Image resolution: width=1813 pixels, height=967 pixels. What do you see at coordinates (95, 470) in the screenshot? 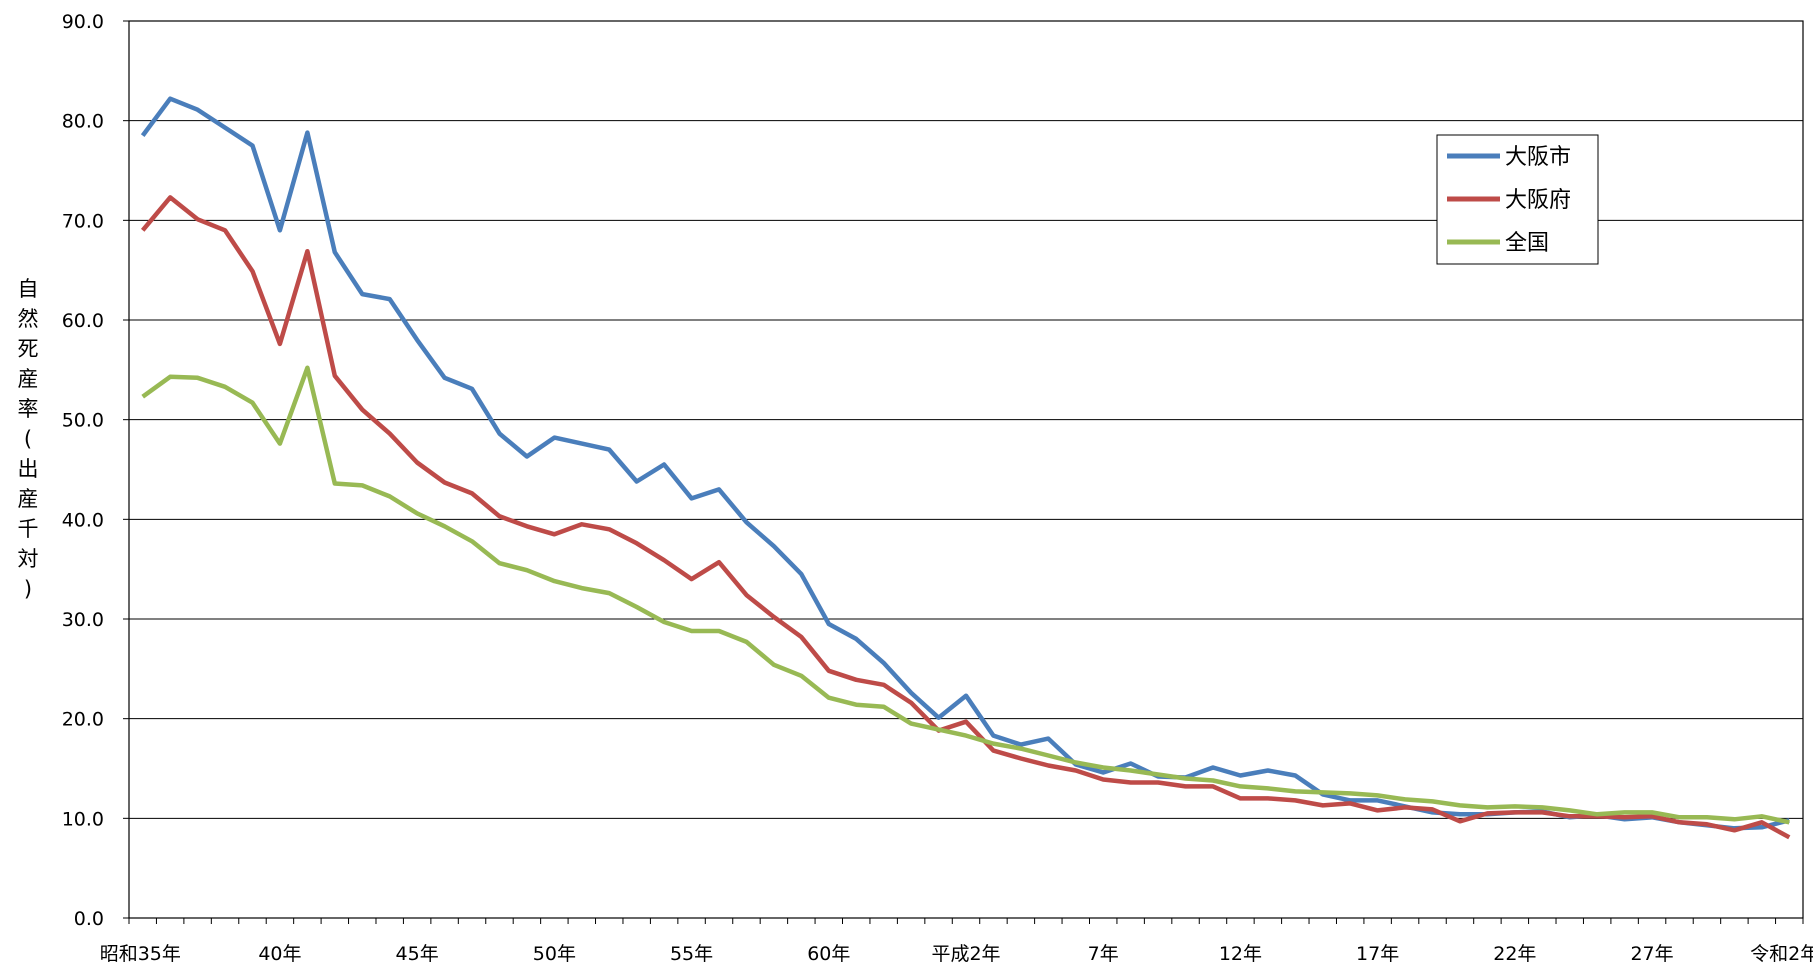
I see `y-axis: 0.0 10.0 20.0 30.0 40.0 50.0 60.0 70.0 80.0 90.0` at bounding box center [95, 470].